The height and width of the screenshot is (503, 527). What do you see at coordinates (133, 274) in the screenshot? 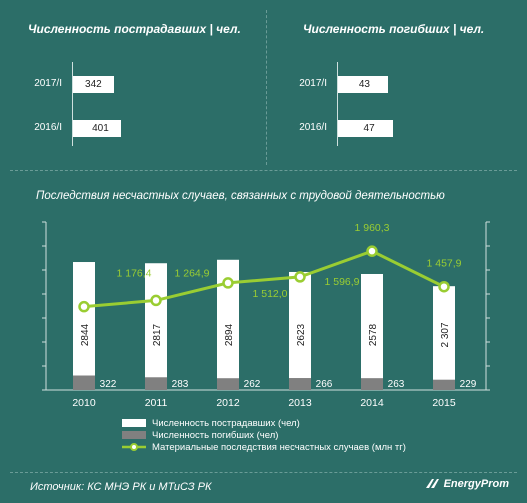
I see `losses-value-label: 1 176,4` at bounding box center [133, 274].